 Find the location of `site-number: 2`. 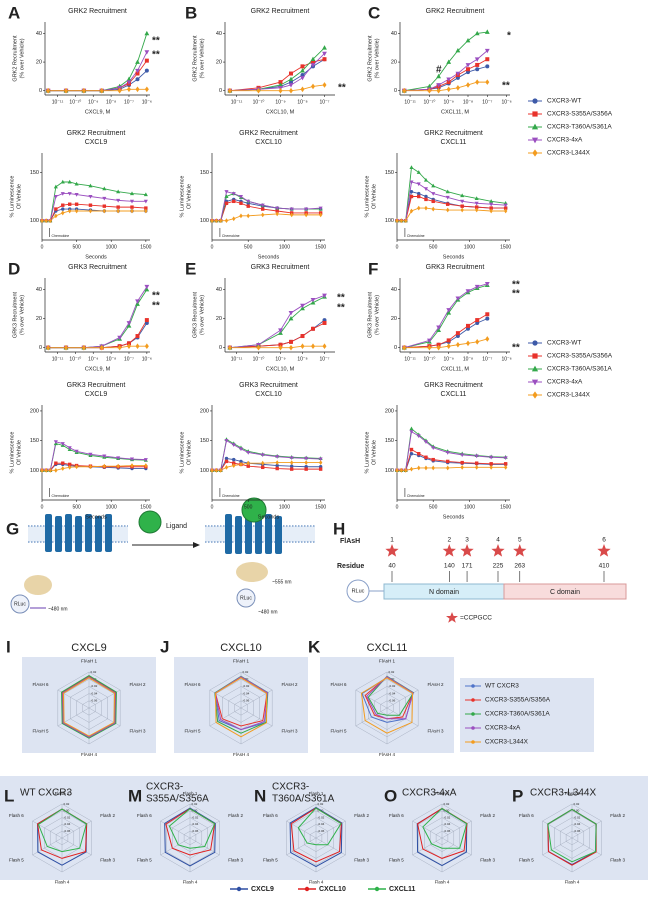

site-number: 2 is located at coordinates (449, 540).